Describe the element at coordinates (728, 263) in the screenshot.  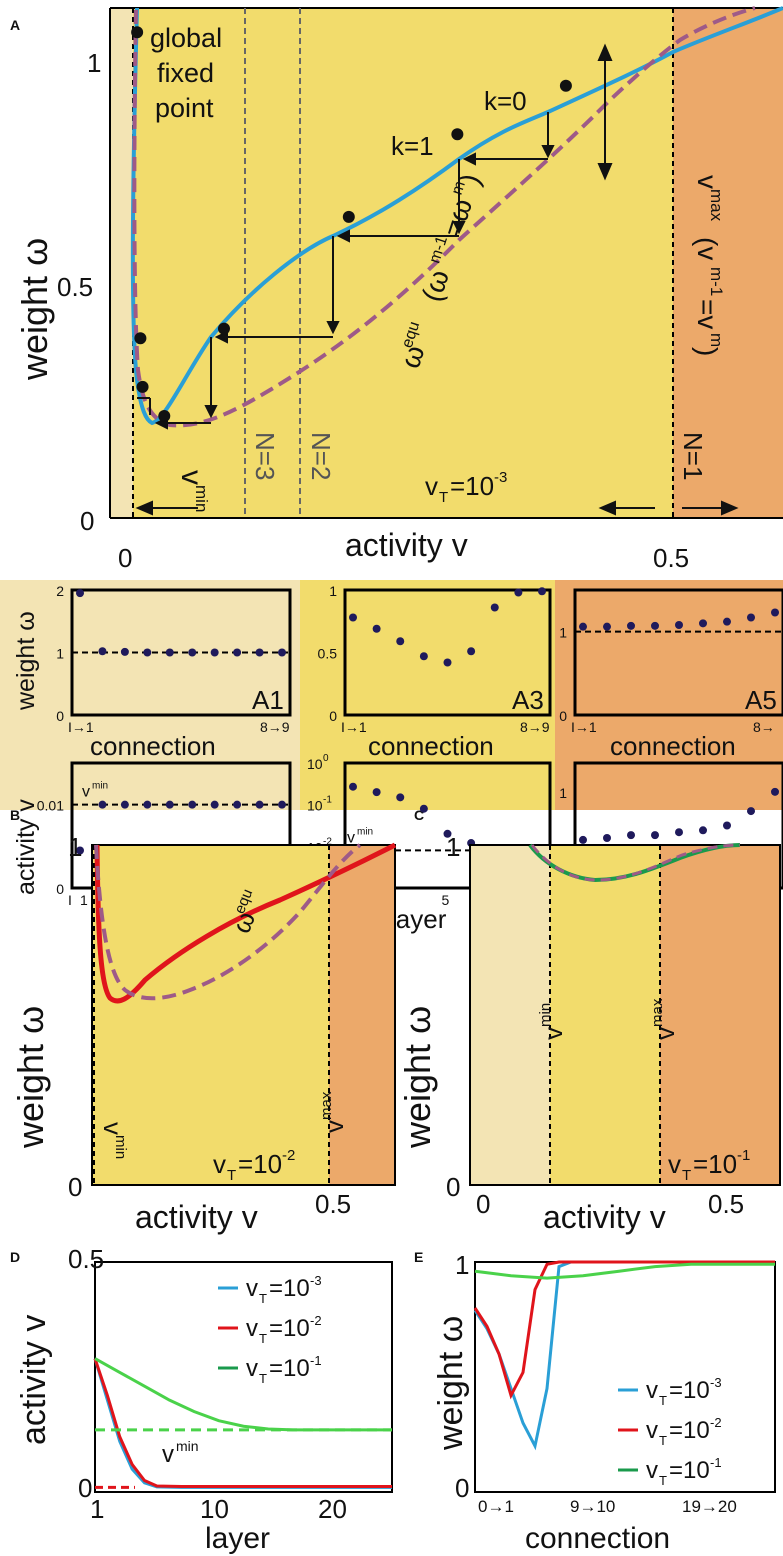
I see `region-orange` at that location.